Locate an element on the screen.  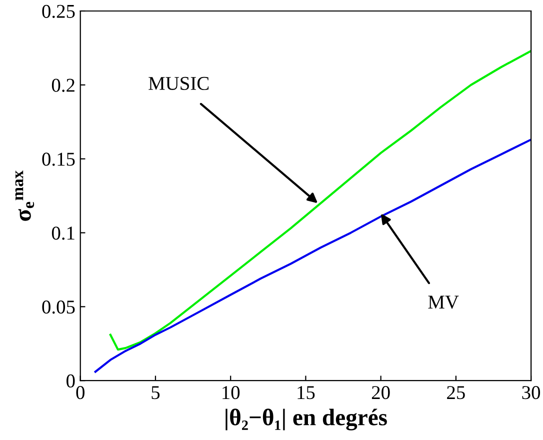
x-tick-label: 30 is located at coordinates (531, 393).